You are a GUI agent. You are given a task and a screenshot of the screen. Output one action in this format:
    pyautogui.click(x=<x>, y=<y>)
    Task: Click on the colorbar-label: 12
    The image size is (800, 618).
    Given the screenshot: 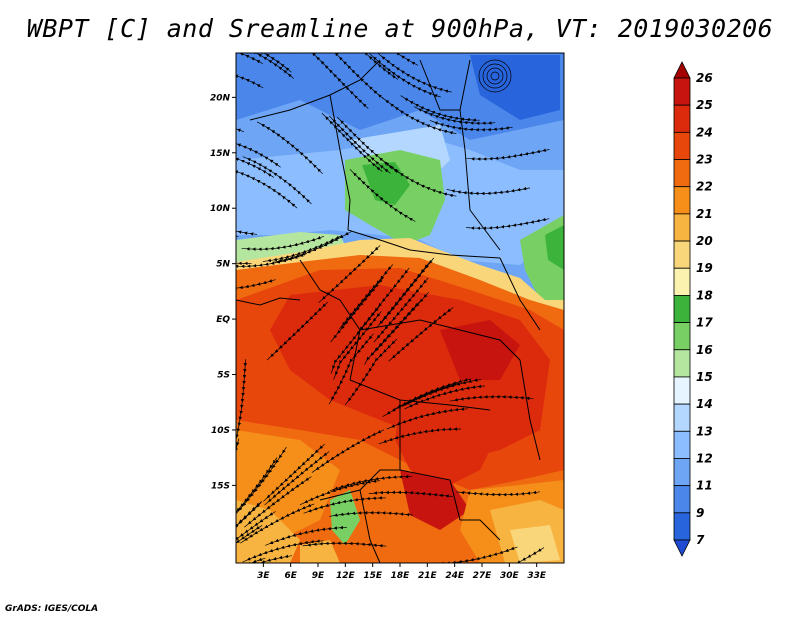 What is the action you would take?
    pyautogui.click(x=704, y=458)
    